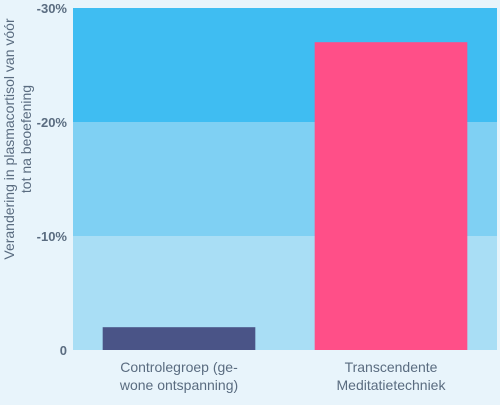  I want to click on x-category-label: Controlegroep (ge-wone ontspanning), so click(178, 376).